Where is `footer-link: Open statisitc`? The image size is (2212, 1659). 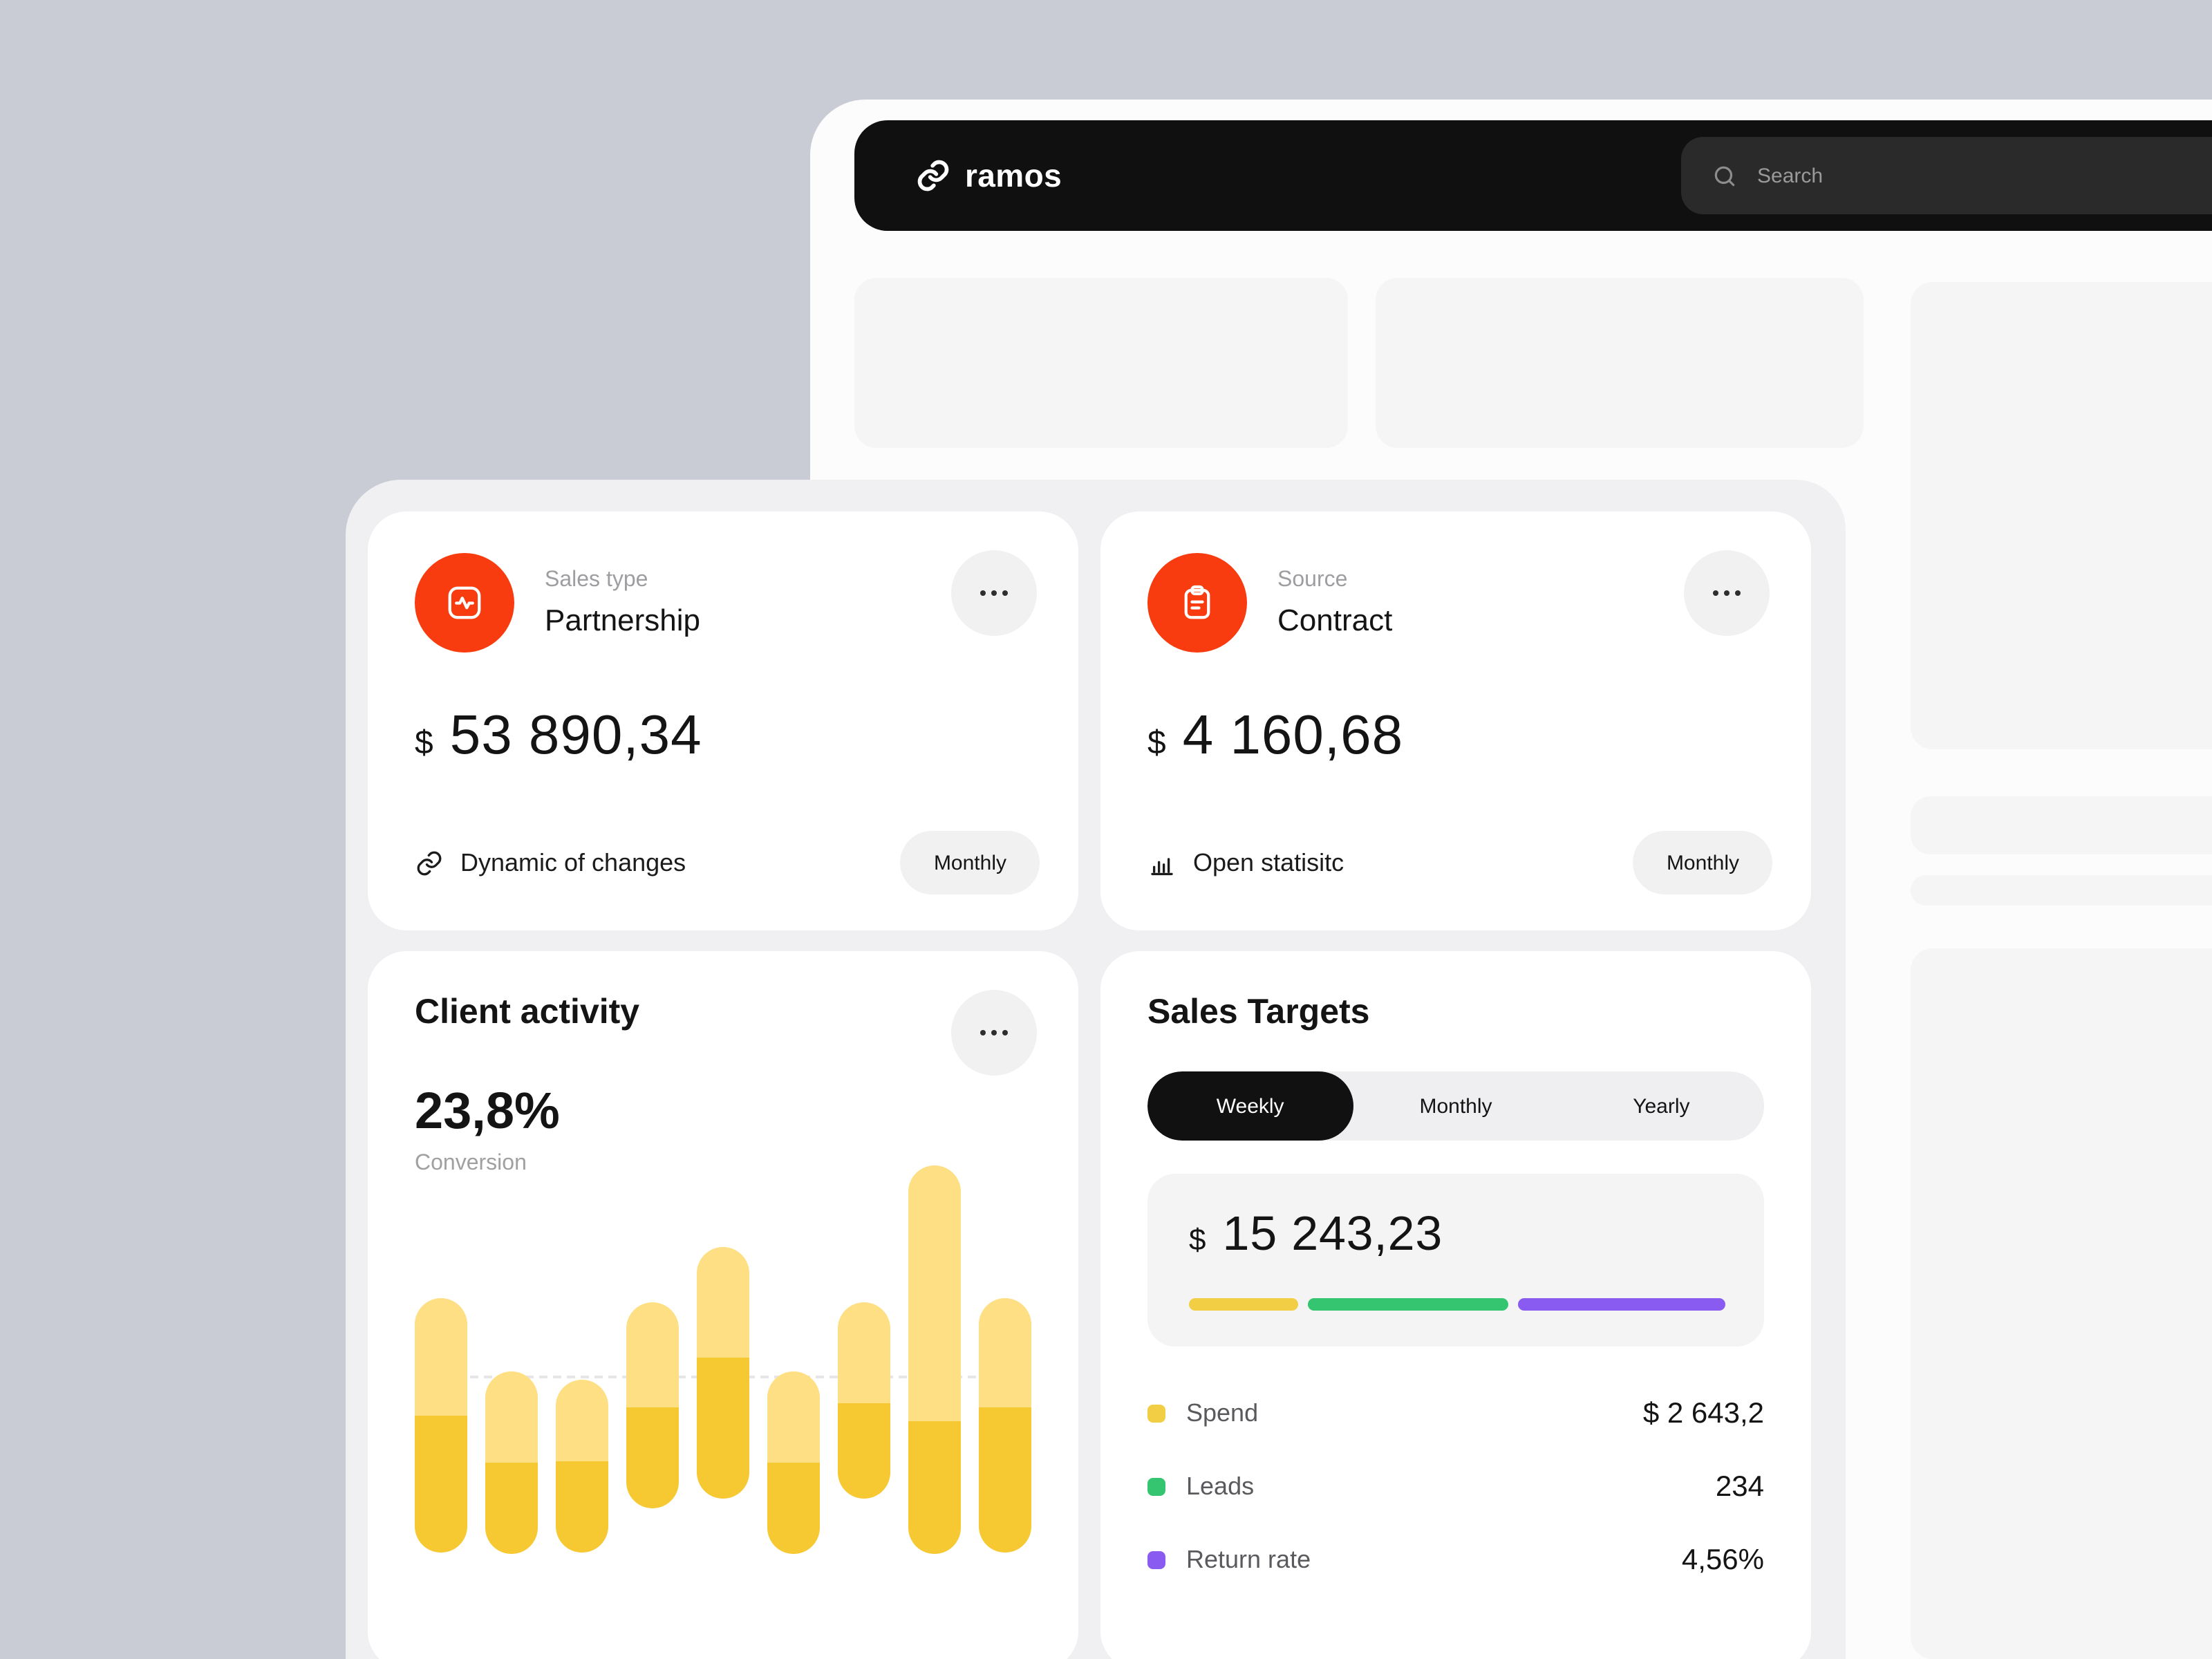
footer-link: Open statisitc is located at coordinates (1245, 862).